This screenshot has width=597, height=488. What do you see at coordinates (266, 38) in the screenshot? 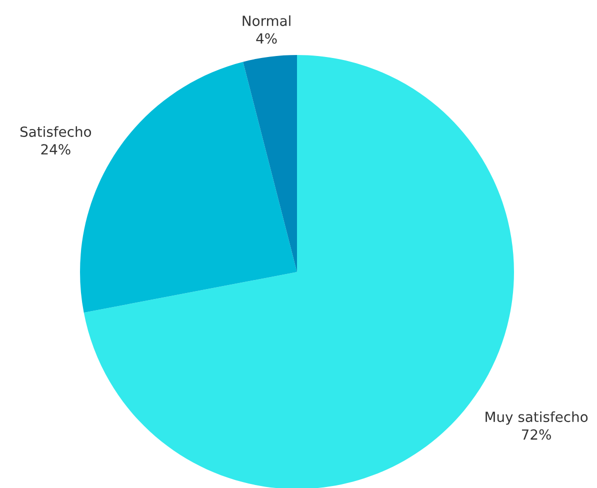
I see `data-label: 4%` at bounding box center [266, 38].